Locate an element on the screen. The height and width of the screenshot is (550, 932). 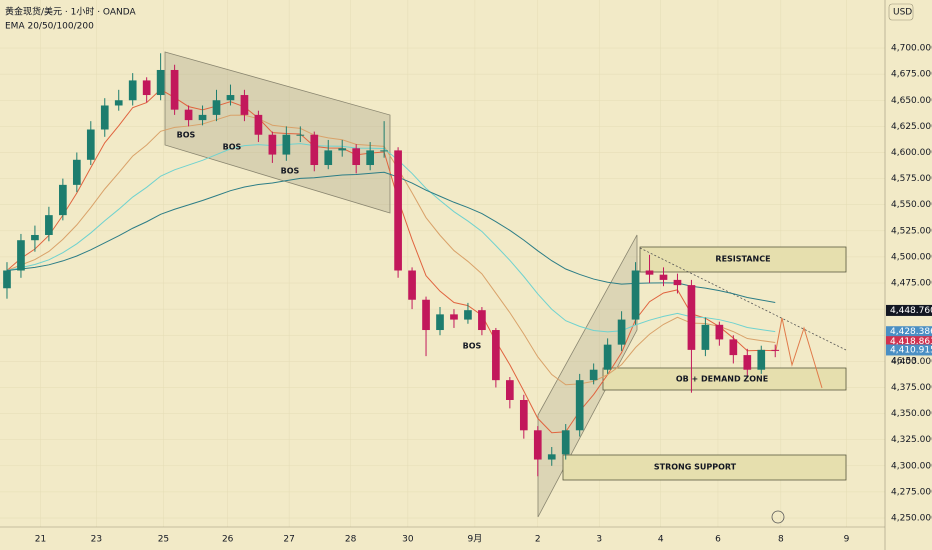
support-label: STRONG SUPPORT is located at coordinates (695, 467).